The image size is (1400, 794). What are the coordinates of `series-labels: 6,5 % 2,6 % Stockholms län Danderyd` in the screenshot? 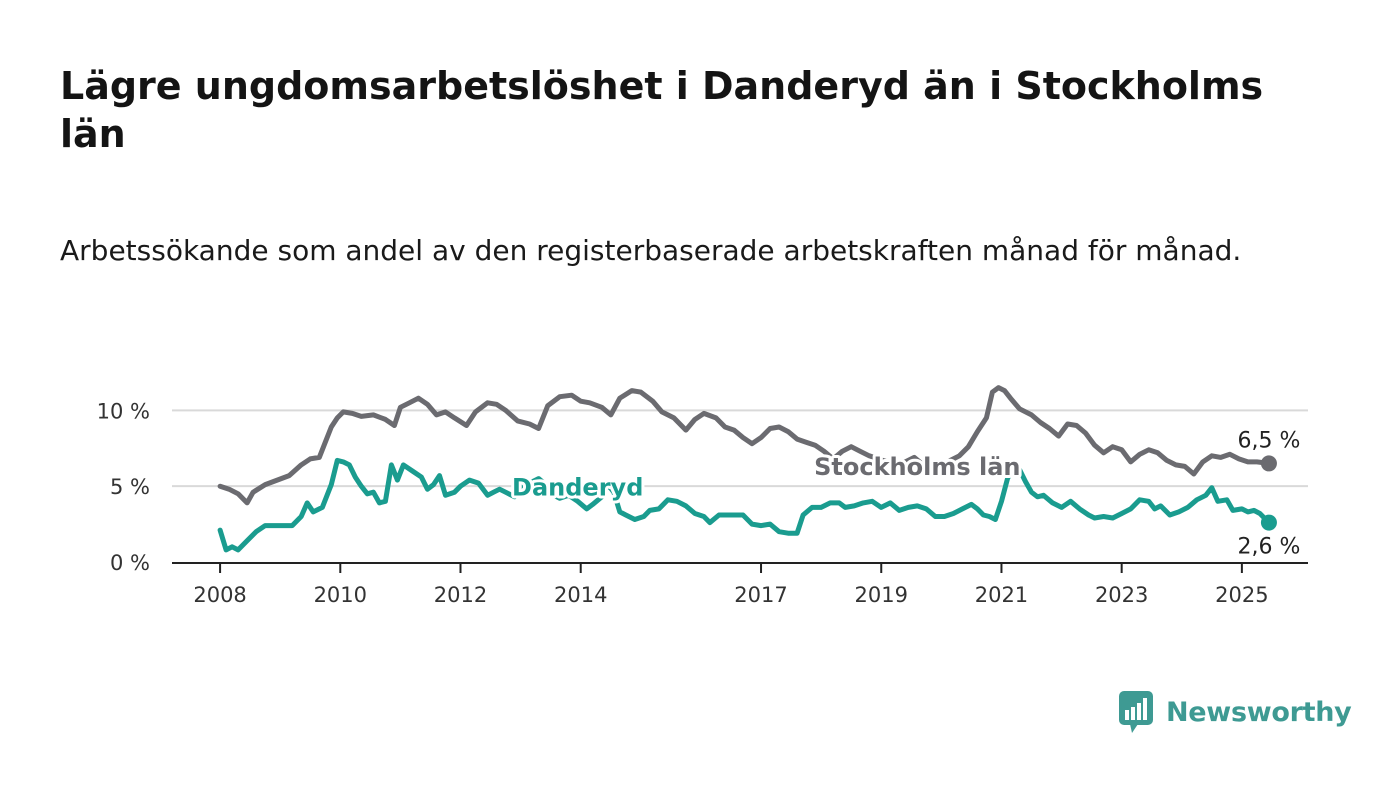 It's located at (904, 494).